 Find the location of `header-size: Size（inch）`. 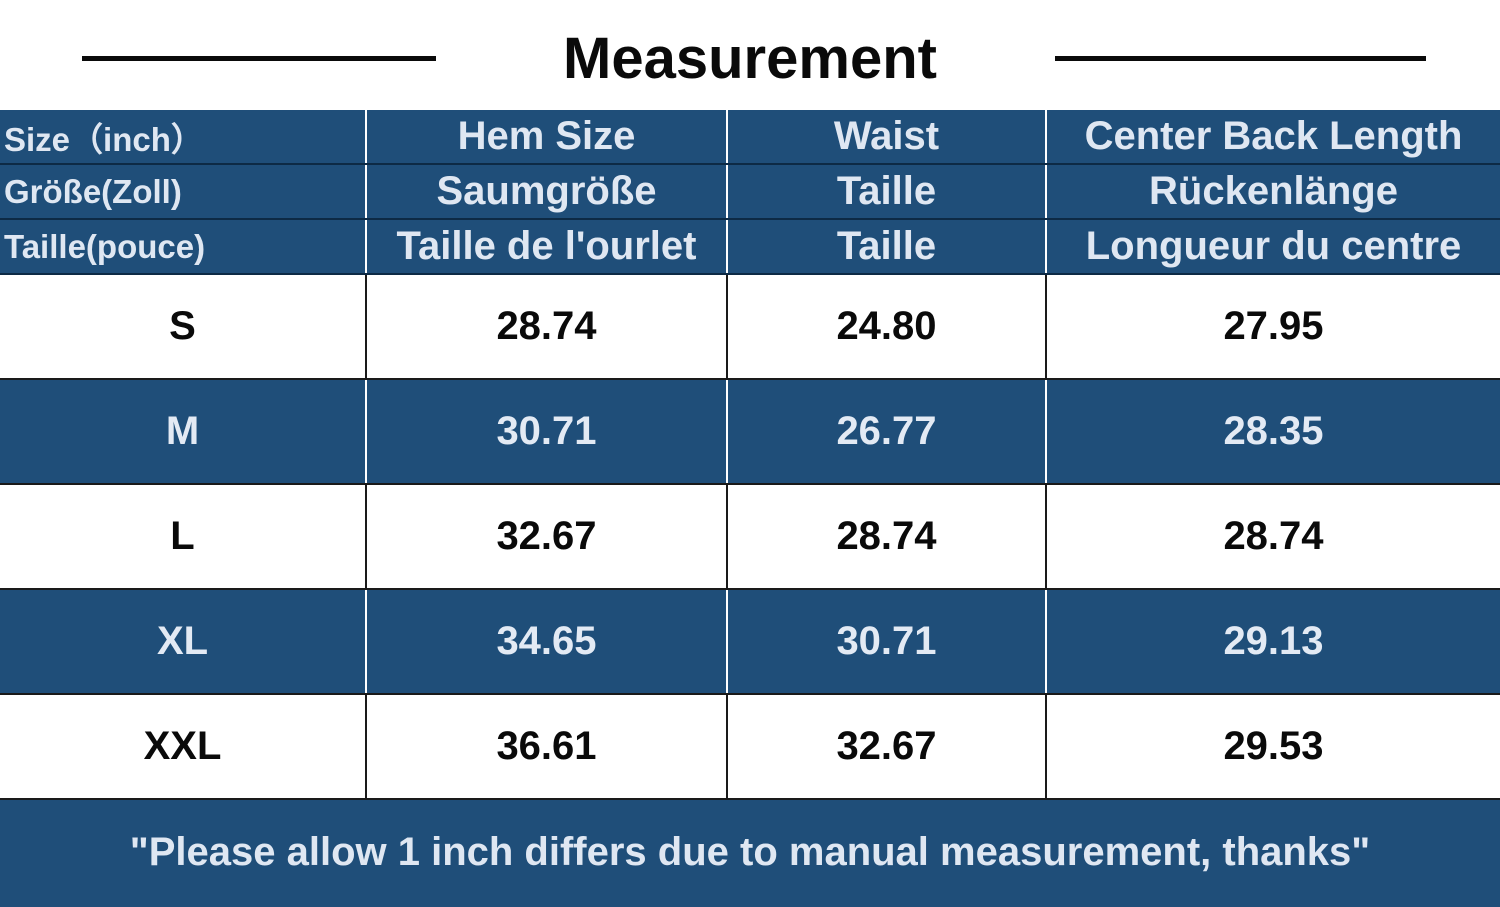

header-size: Size（inch） is located at coordinates (183, 137).